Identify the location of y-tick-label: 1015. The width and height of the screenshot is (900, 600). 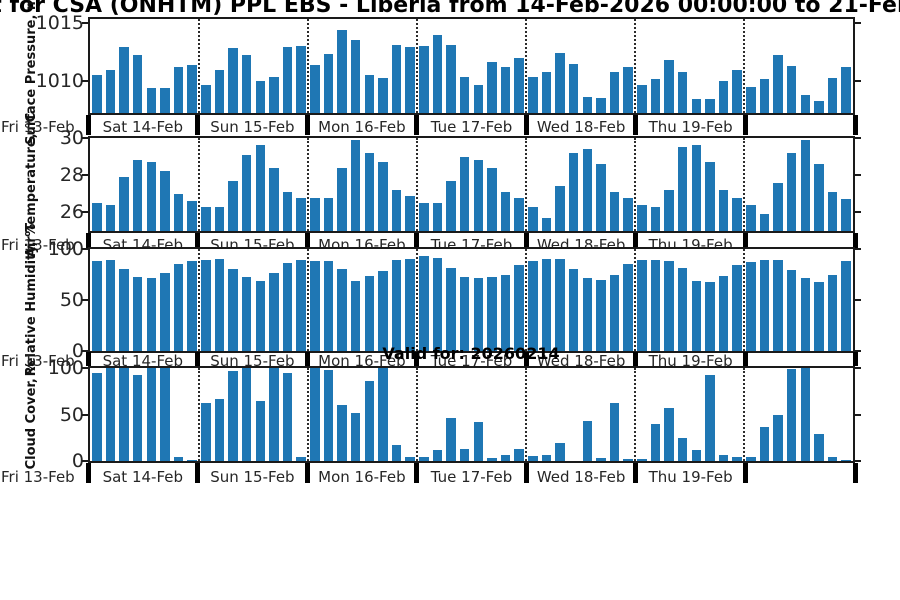
(59, 22).